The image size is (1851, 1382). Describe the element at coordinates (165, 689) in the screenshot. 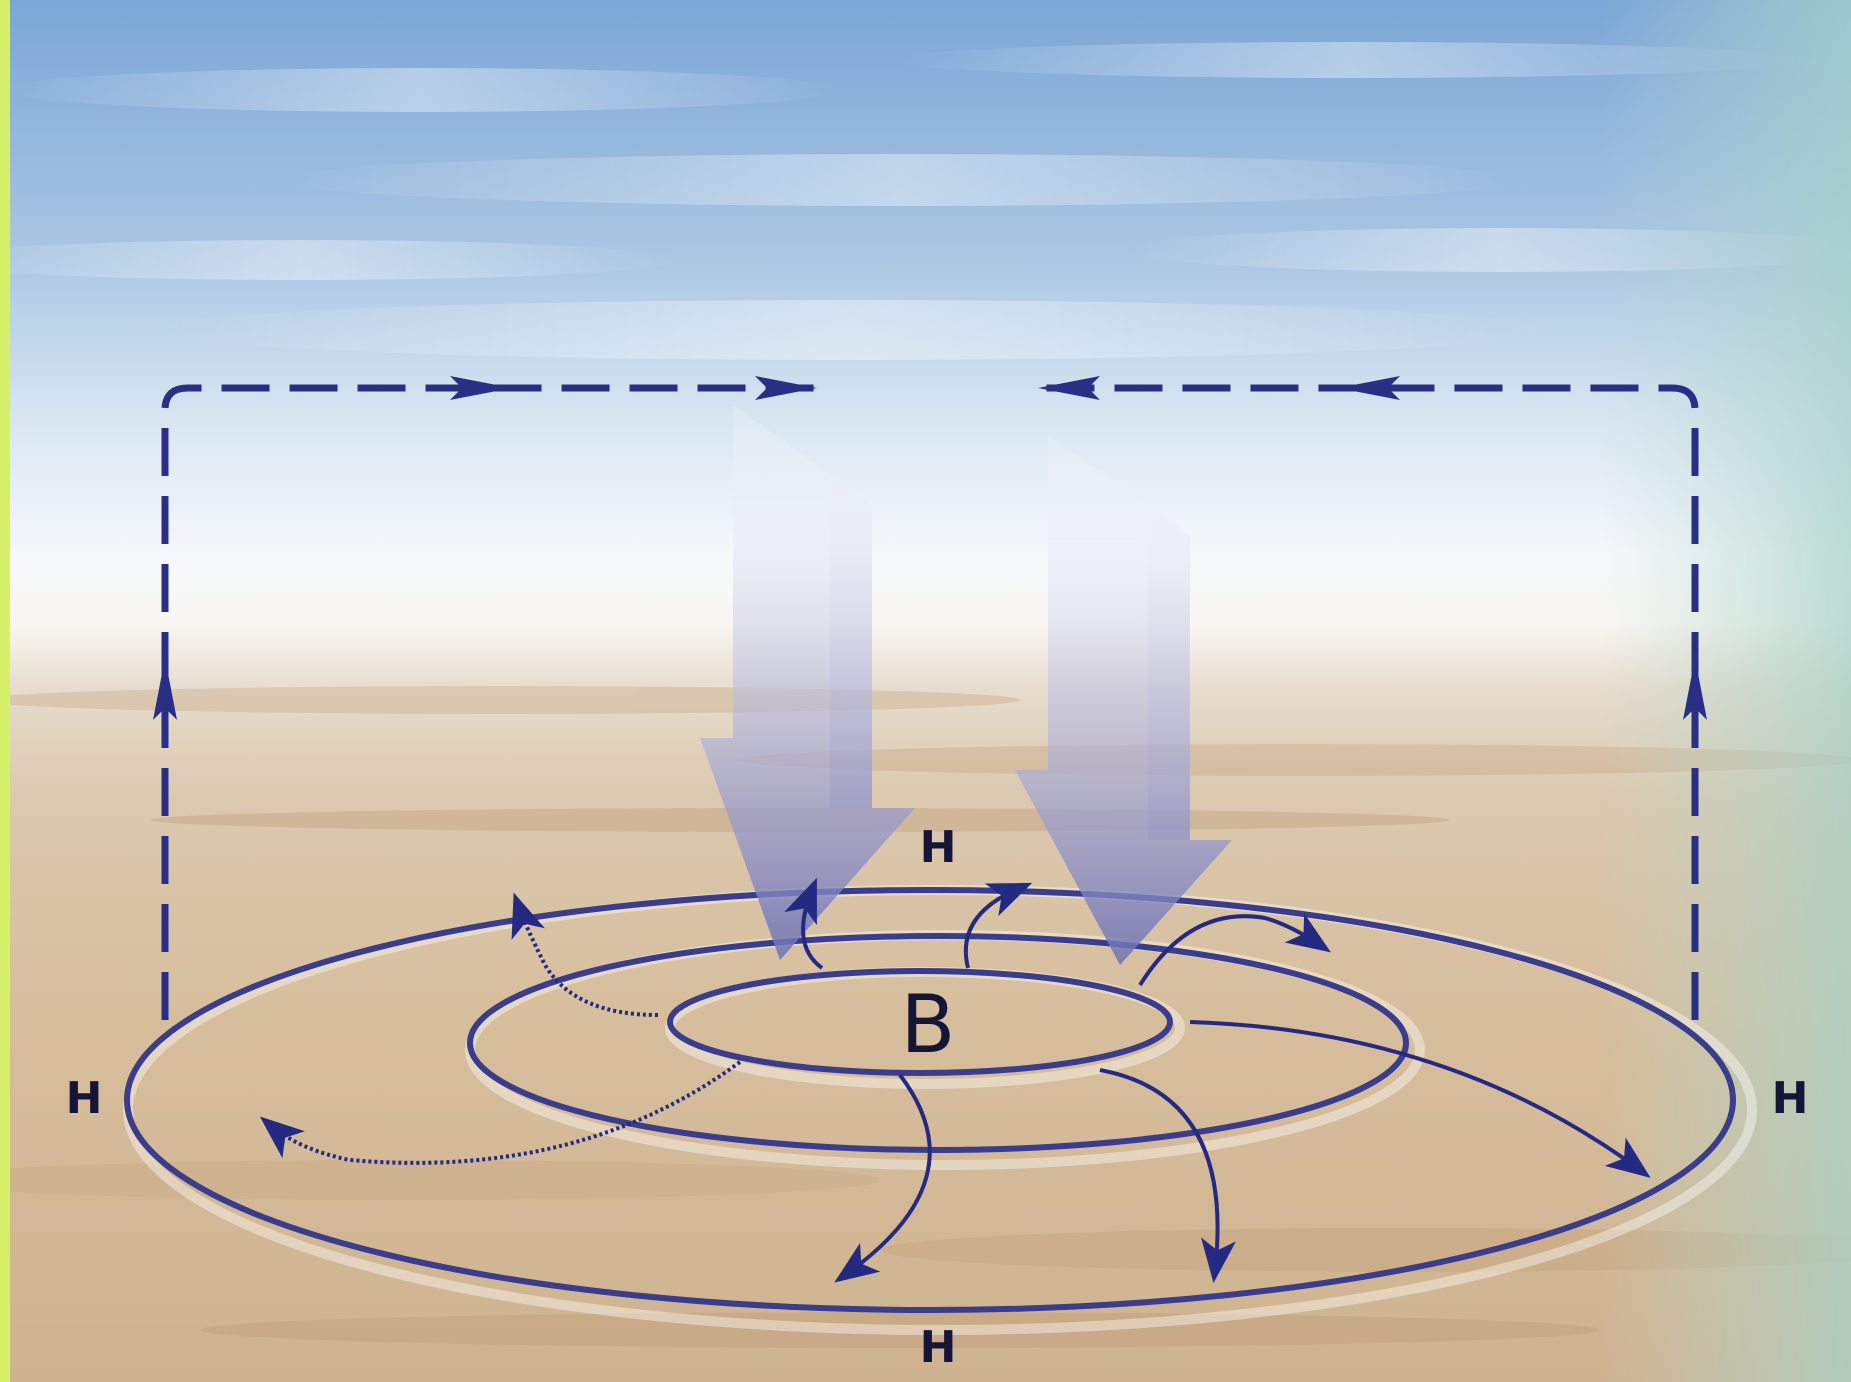

I see `loop-arrow-up-left` at that location.